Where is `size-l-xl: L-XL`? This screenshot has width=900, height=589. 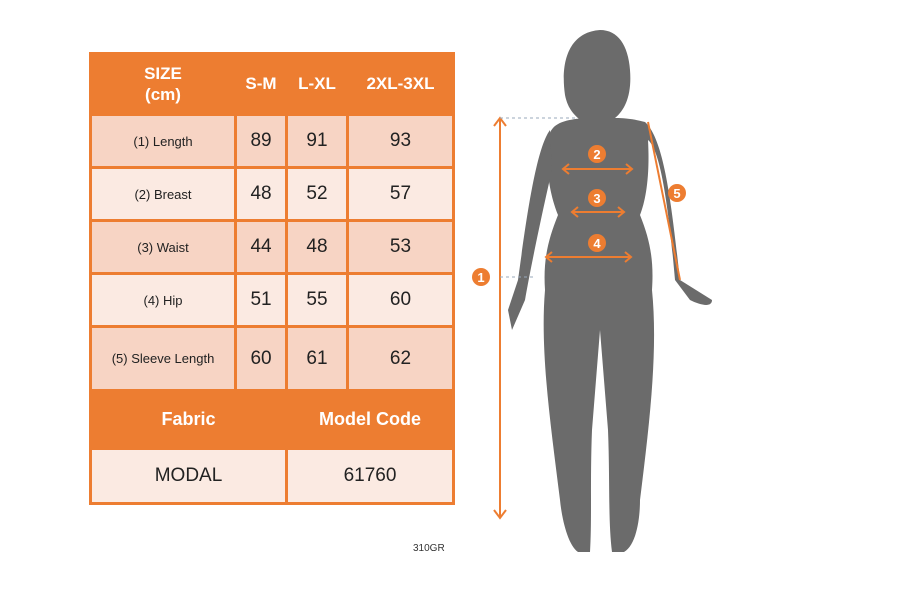 size-l-xl: L-XL is located at coordinates (317, 84).